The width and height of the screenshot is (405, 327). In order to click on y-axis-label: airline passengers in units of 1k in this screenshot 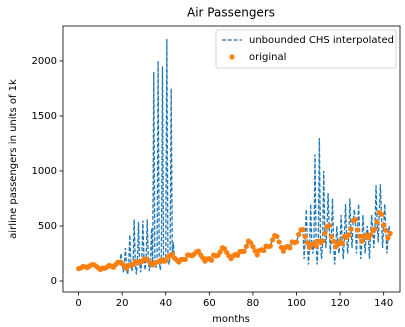, I will do `click(13, 159)`.